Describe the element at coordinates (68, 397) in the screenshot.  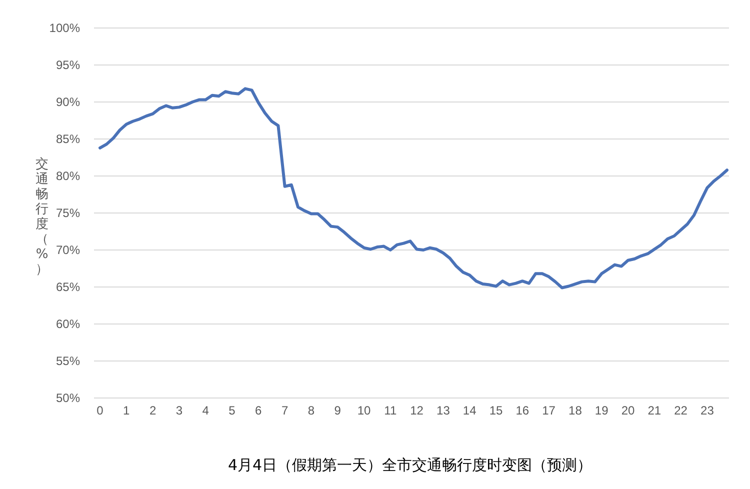
I see `y-tick-label: 50%` at that location.